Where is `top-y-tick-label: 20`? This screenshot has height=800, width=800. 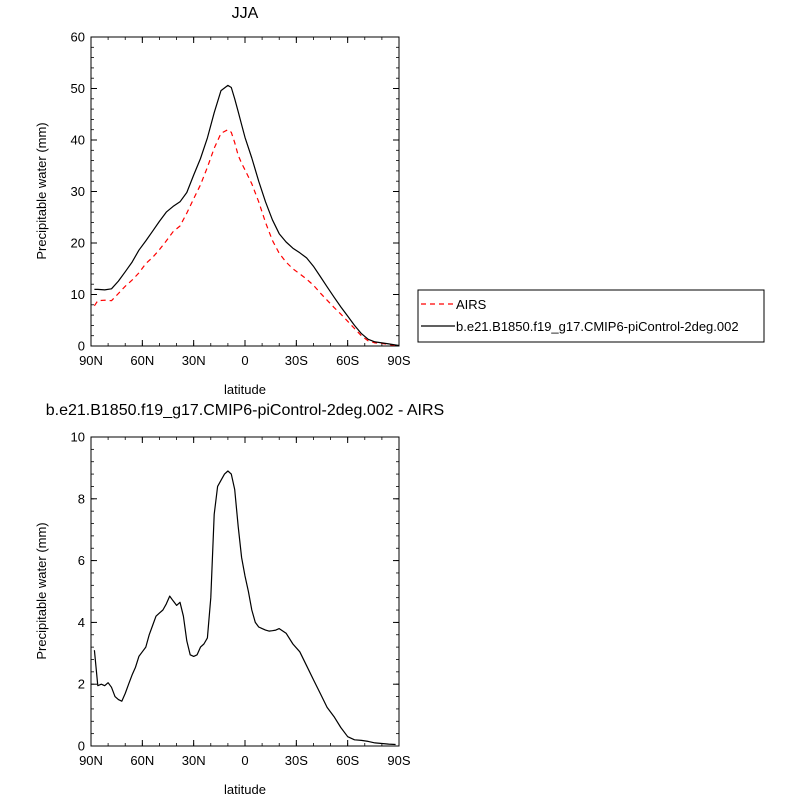 top-y-tick-label: 20 is located at coordinates (78, 243).